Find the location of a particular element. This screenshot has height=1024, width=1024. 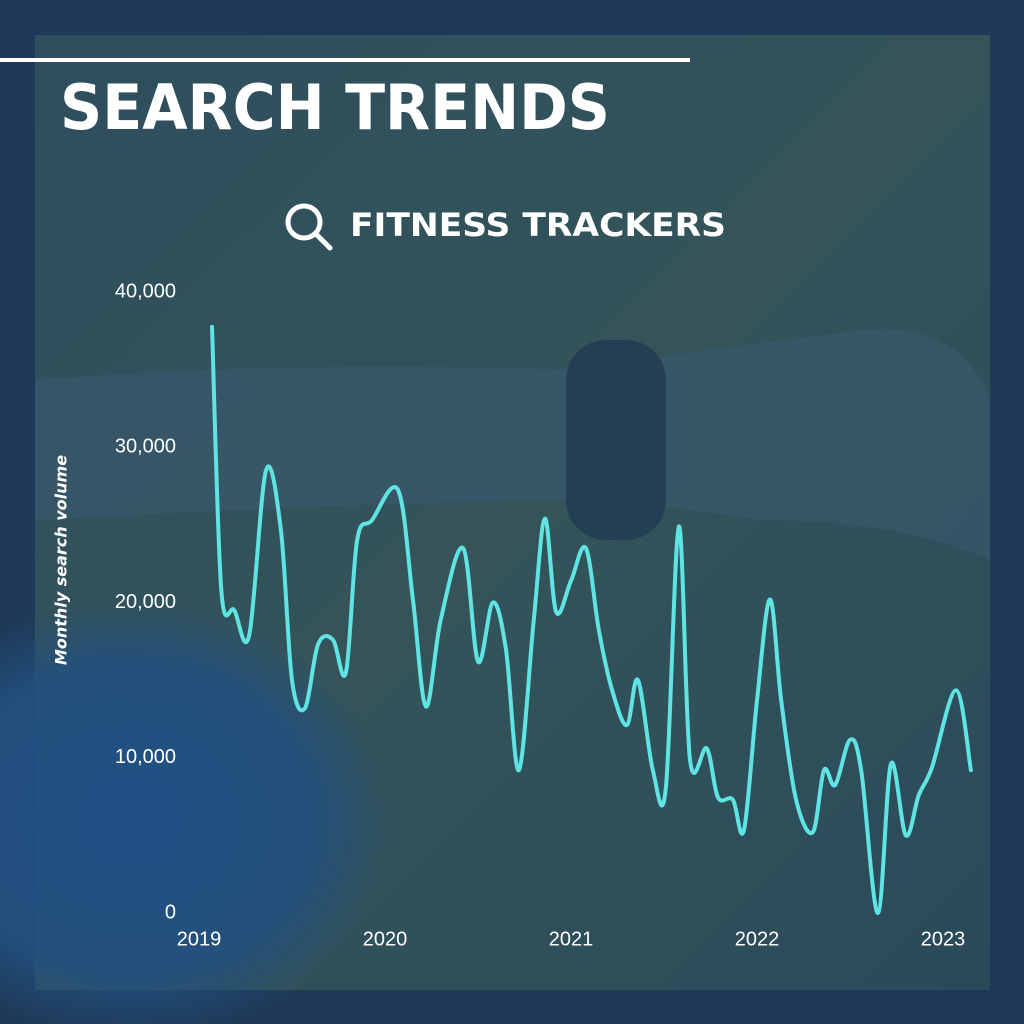

chart-subtitle: FITNESS TRACKERS is located at coordinates (538, 225).